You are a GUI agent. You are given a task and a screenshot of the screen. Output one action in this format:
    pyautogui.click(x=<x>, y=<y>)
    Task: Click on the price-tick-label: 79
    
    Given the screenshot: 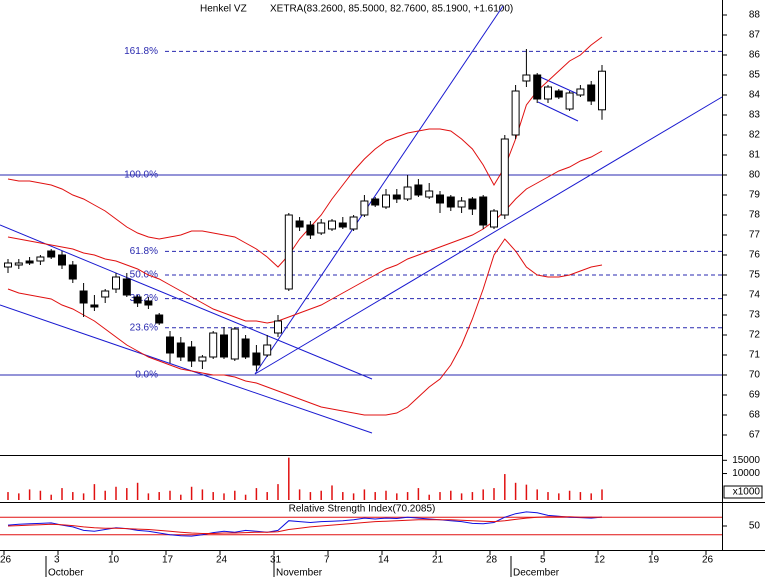 What is the action you would take?
    pyautogui.click(x=755, y=195)
    